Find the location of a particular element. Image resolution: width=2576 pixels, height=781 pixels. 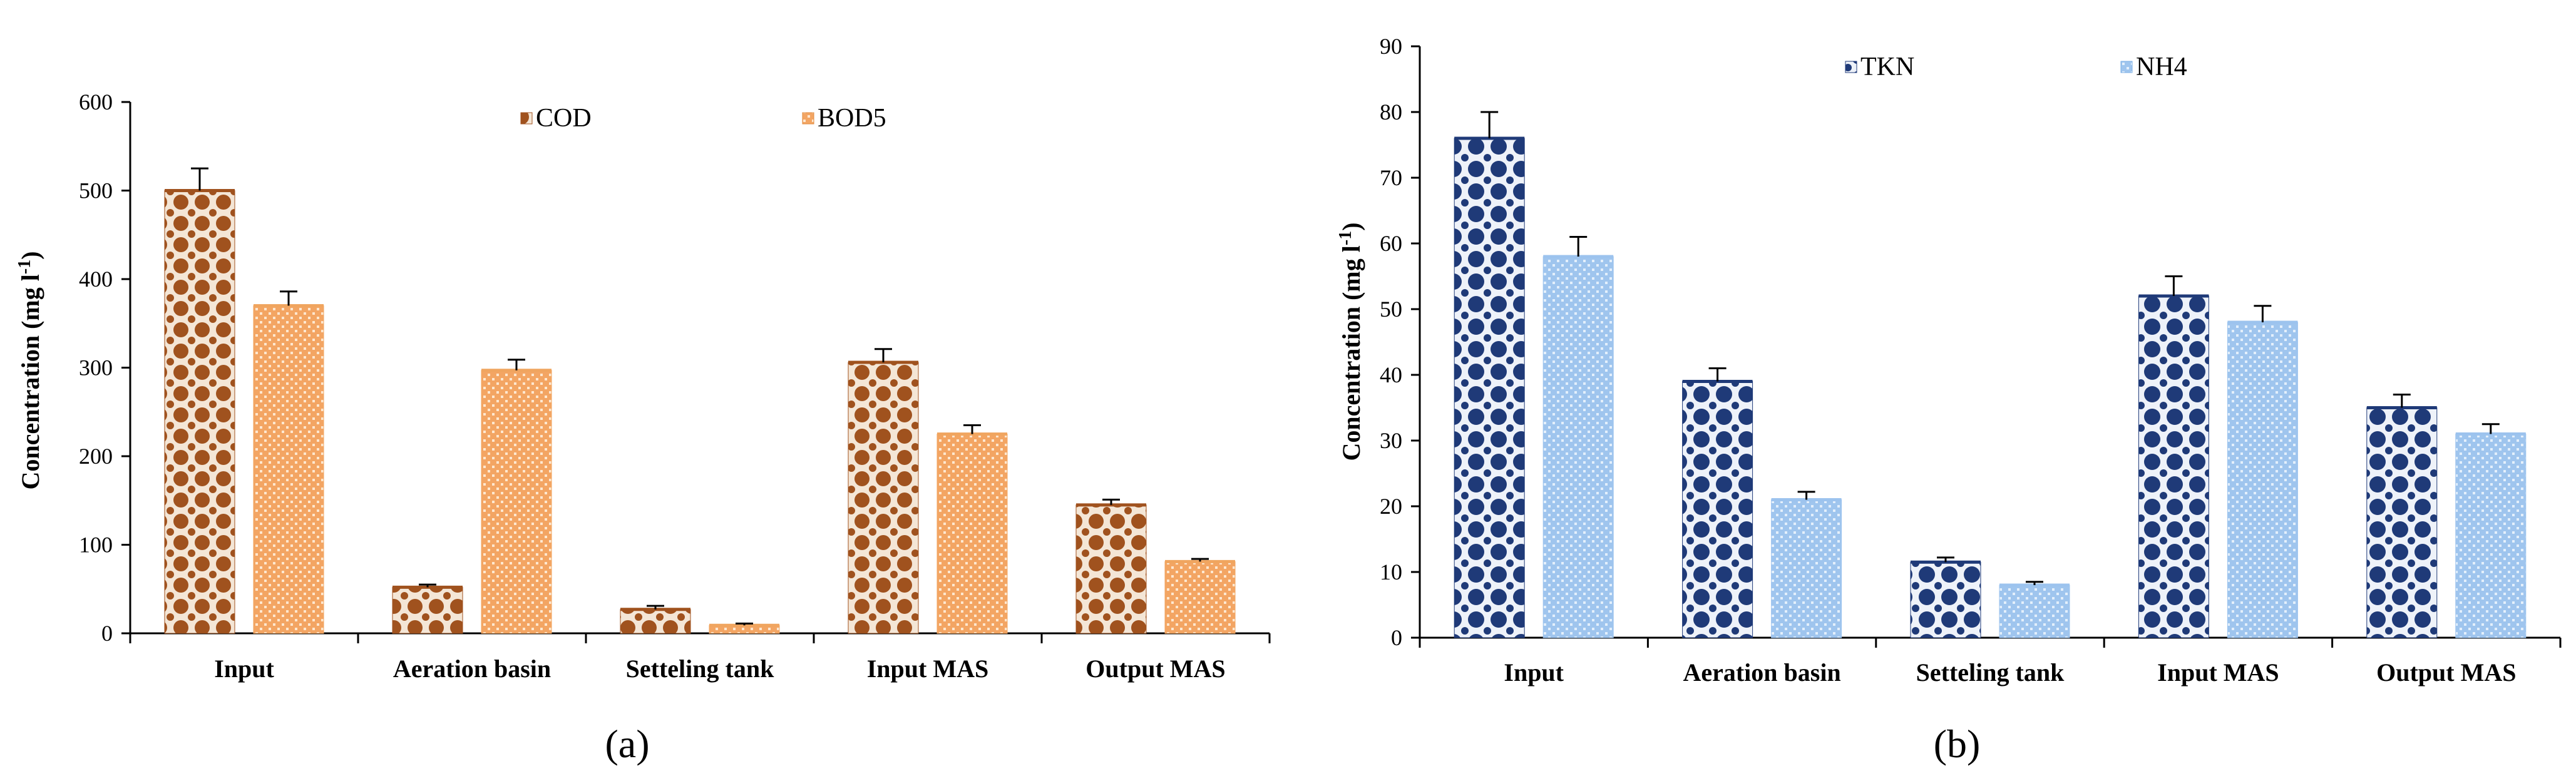

legend-swatch-cod is located at coordinates (526, 118).